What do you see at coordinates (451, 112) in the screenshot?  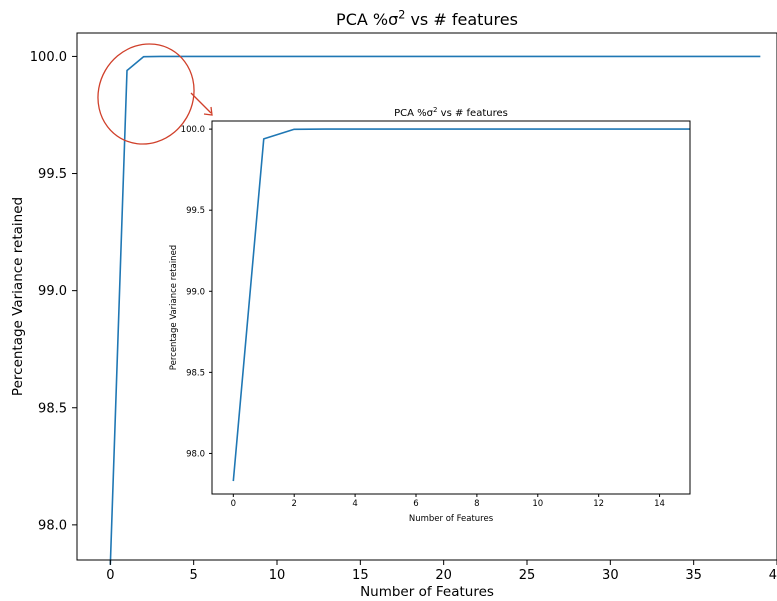 I see `inset-title: PCA %σ2 vs # features` at bounding box center [451, 112].